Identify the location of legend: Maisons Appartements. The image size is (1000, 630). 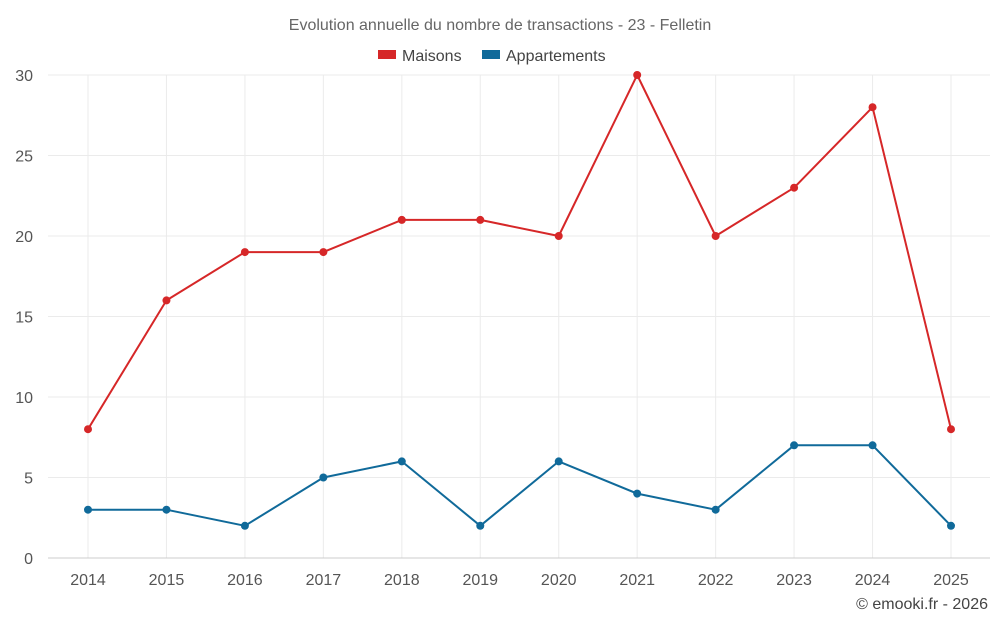
(492, 56).